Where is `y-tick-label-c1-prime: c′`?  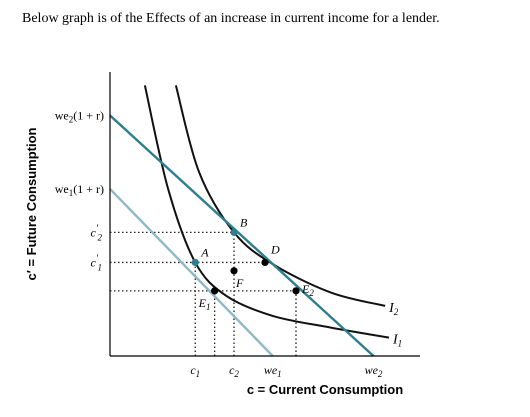
y-tick-label-c1-prime: c′ is located at coordinates (94, 261).